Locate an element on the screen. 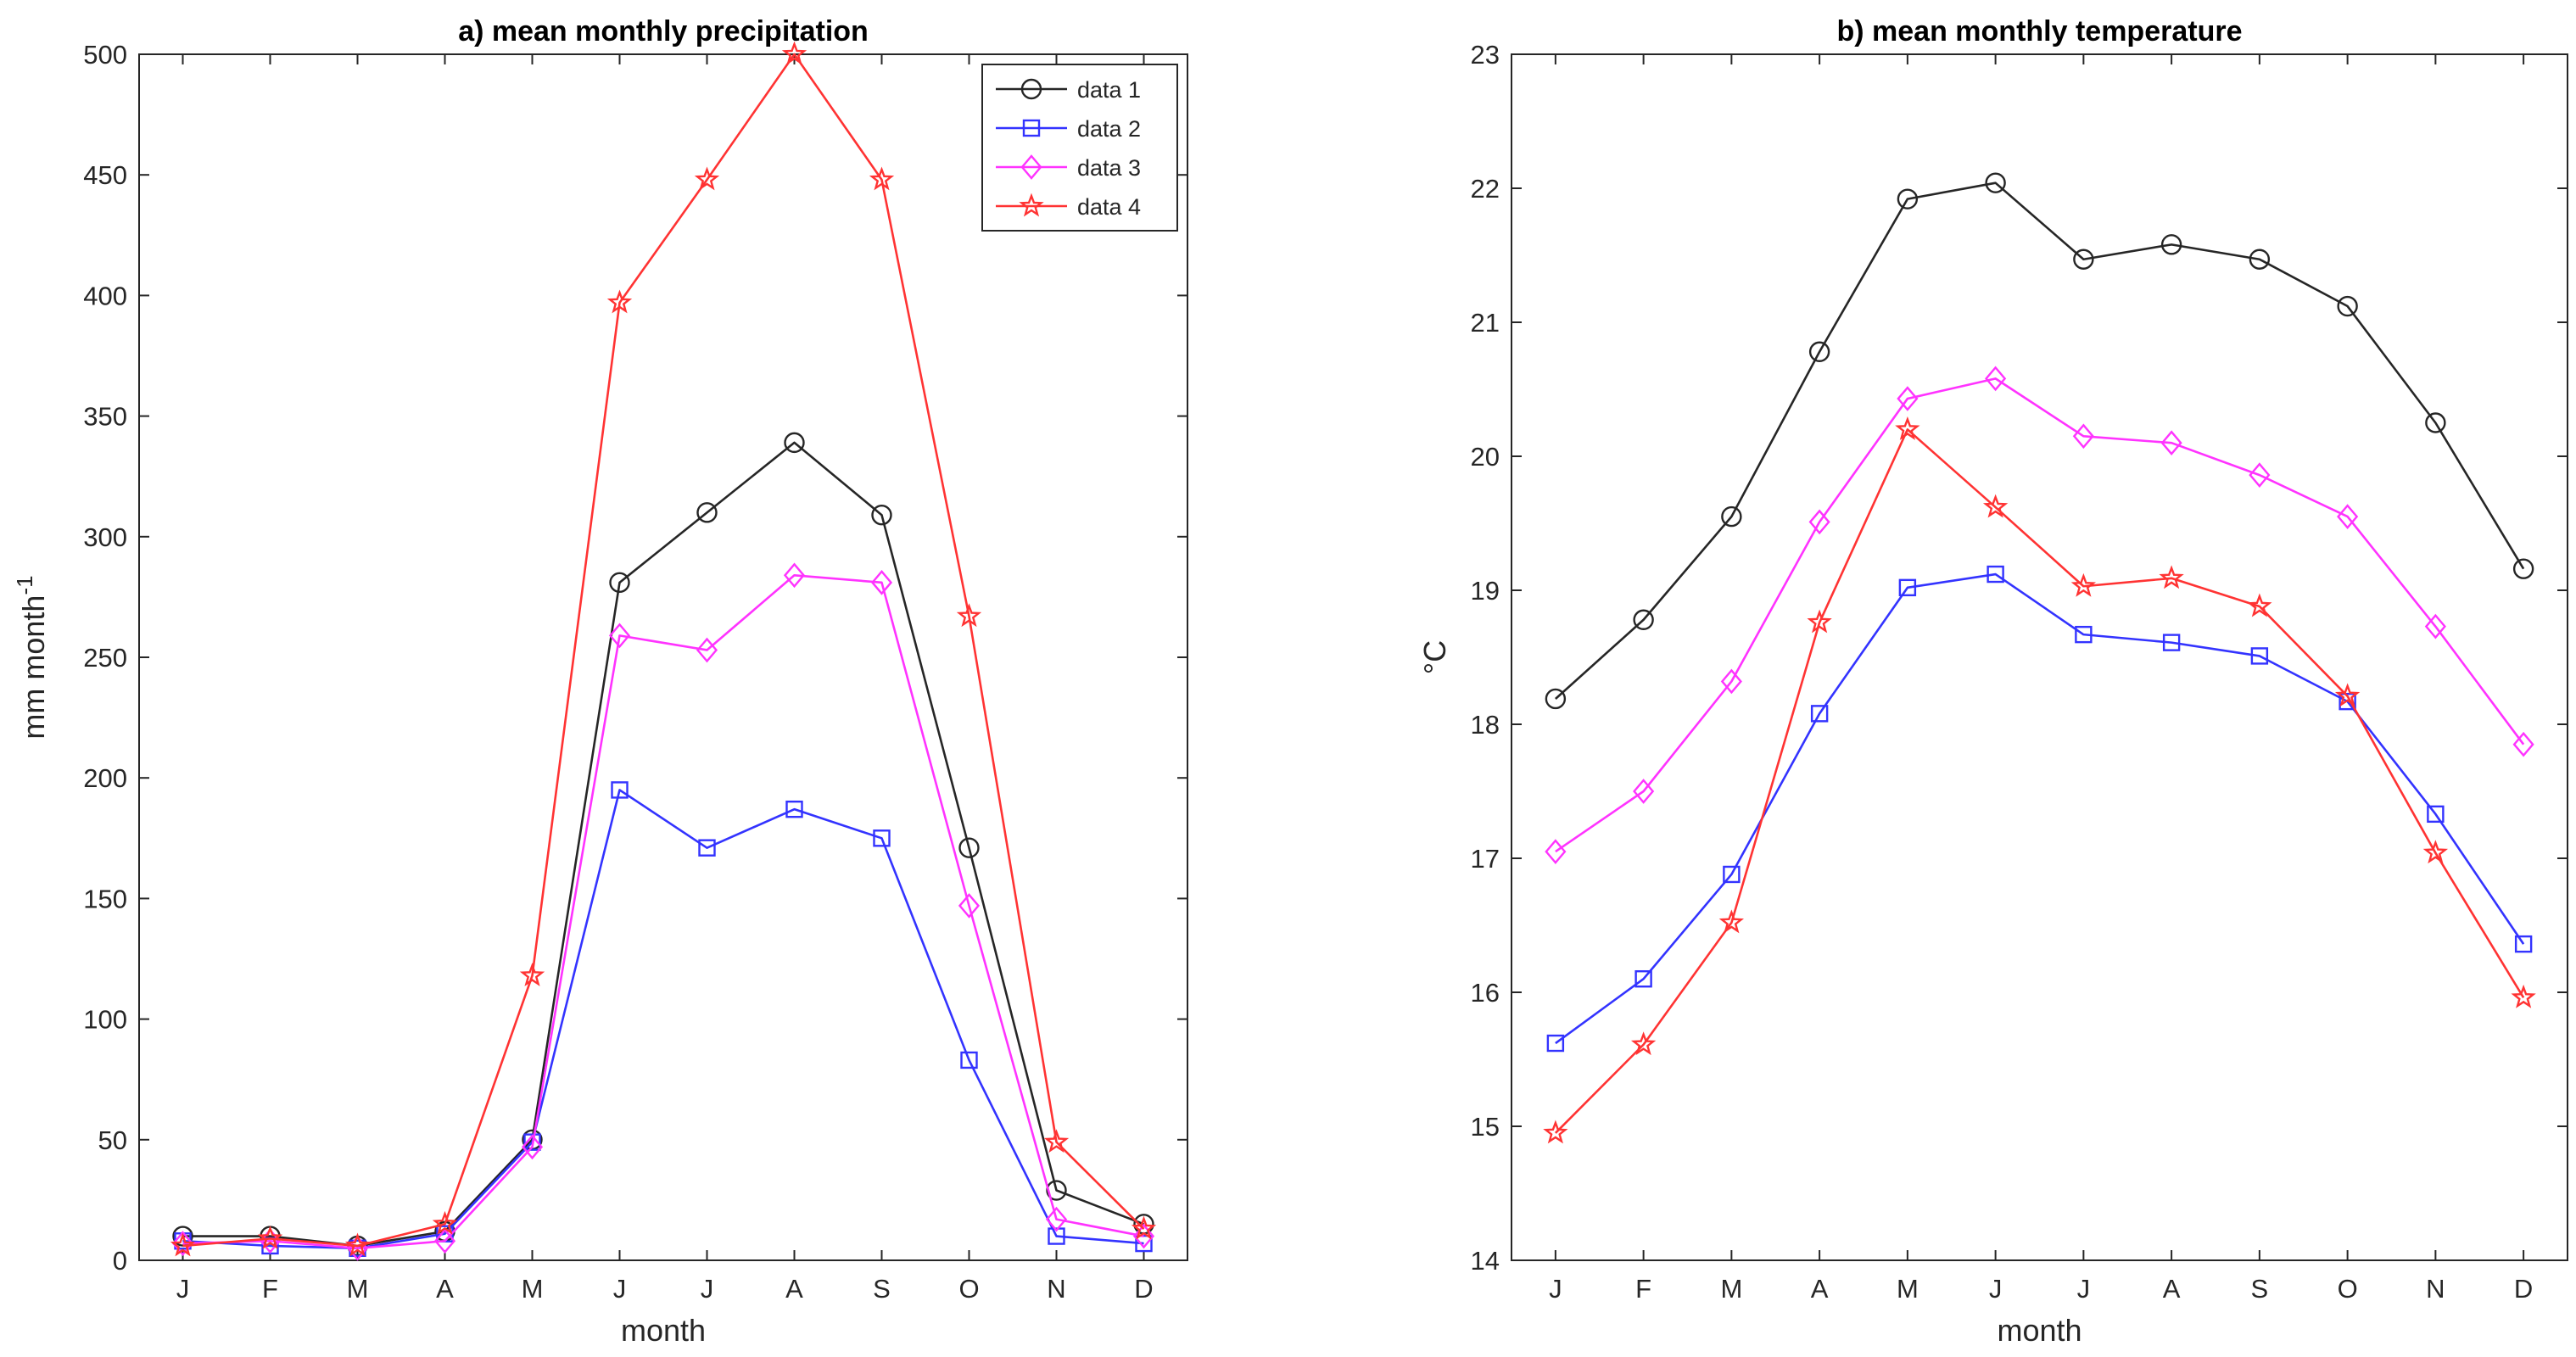 Image resolution: width=2576 pixels, height=1357 pixels. precip-y-axis-label: mm month-1 is located at coordinates (31, 657).